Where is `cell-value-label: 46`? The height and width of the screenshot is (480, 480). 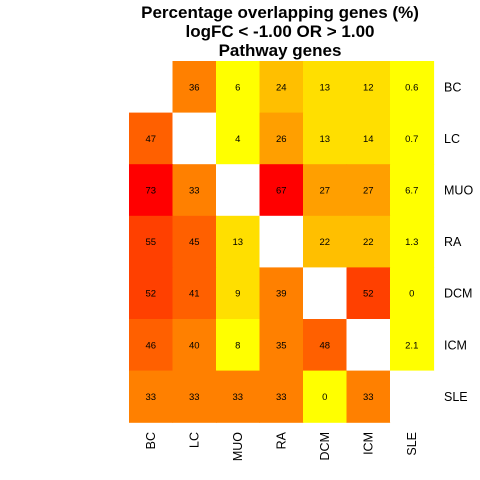 cell-value-label: 46 is located at coordinates (150, 345).